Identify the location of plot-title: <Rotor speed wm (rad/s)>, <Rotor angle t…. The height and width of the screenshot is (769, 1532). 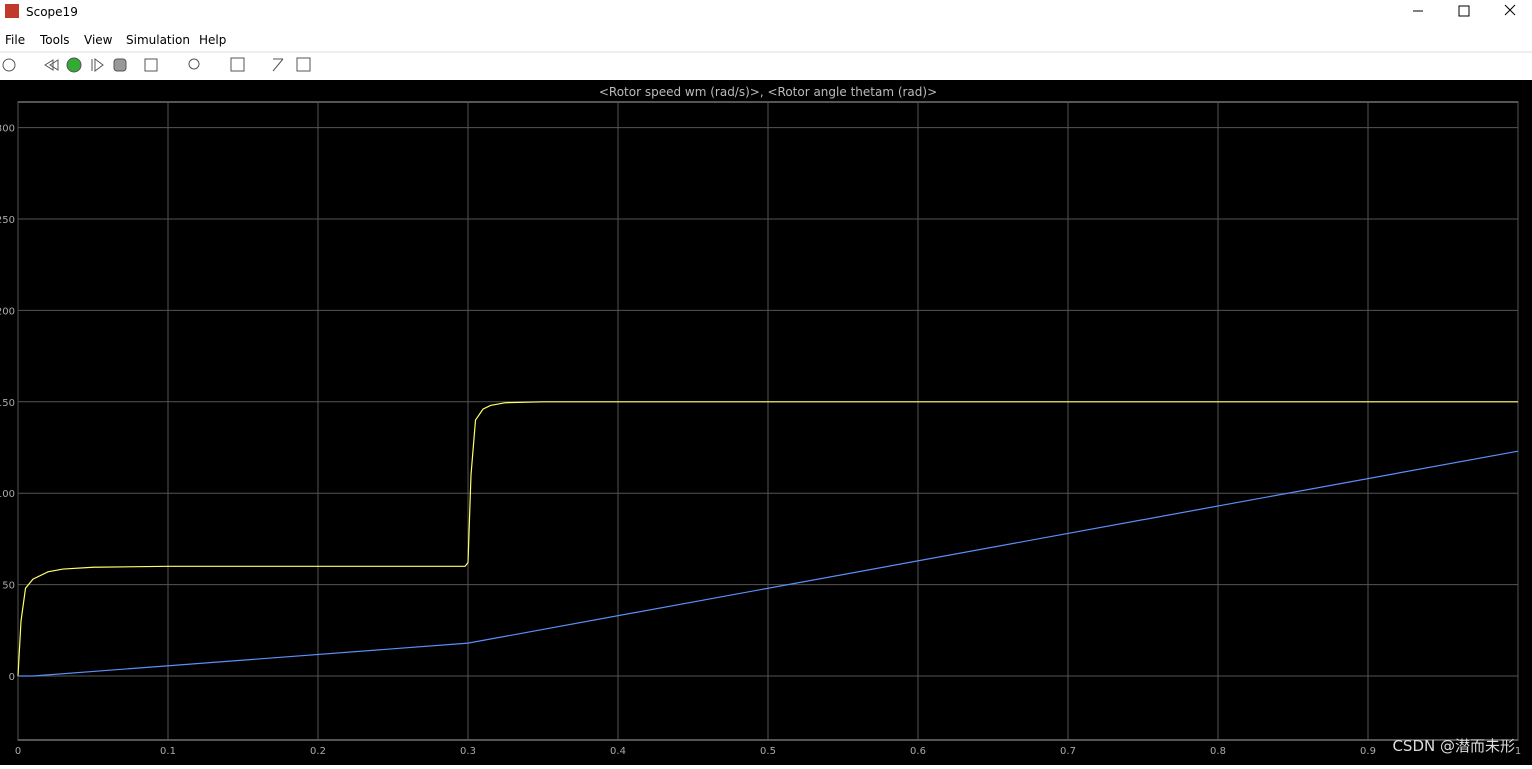
(768, 92).